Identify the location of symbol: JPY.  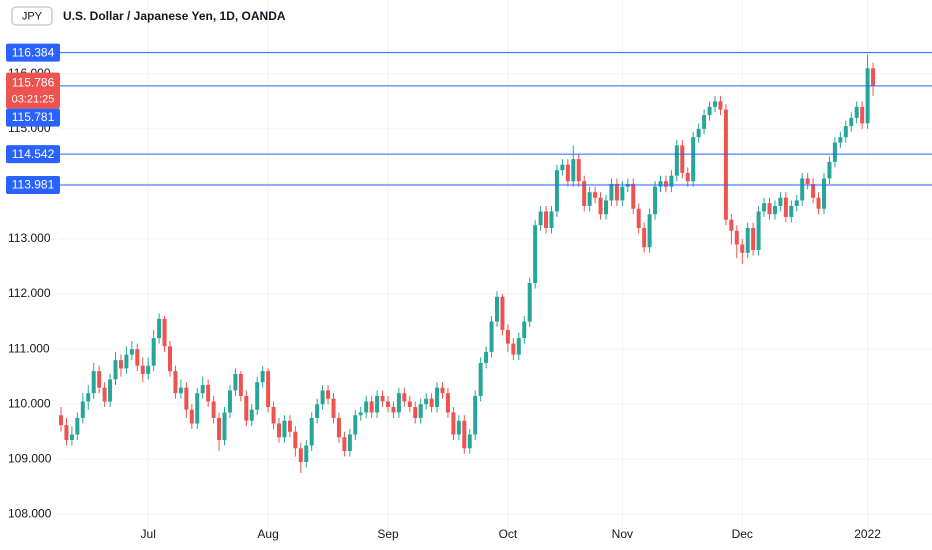
(32, 16).